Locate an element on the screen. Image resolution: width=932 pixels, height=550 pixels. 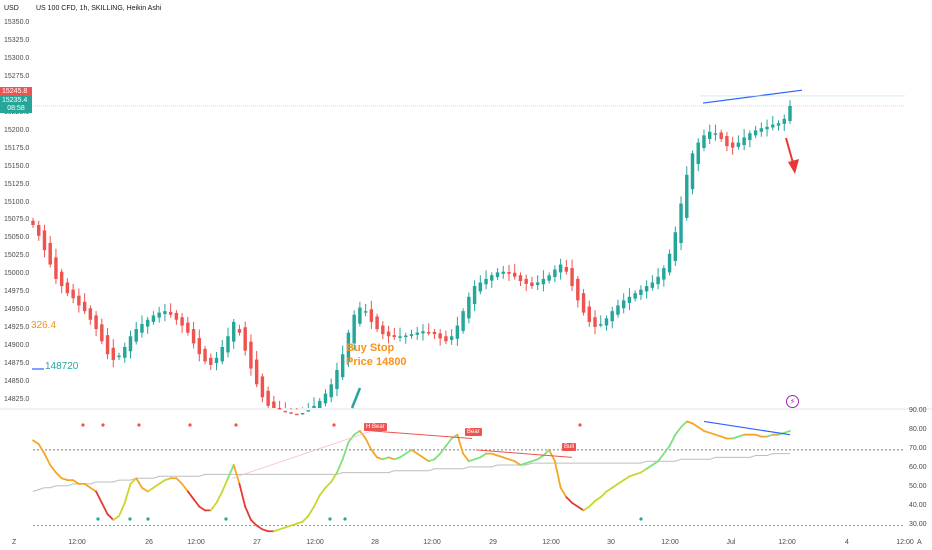
oscillator-signal-line is located at coordinates (411, 472).